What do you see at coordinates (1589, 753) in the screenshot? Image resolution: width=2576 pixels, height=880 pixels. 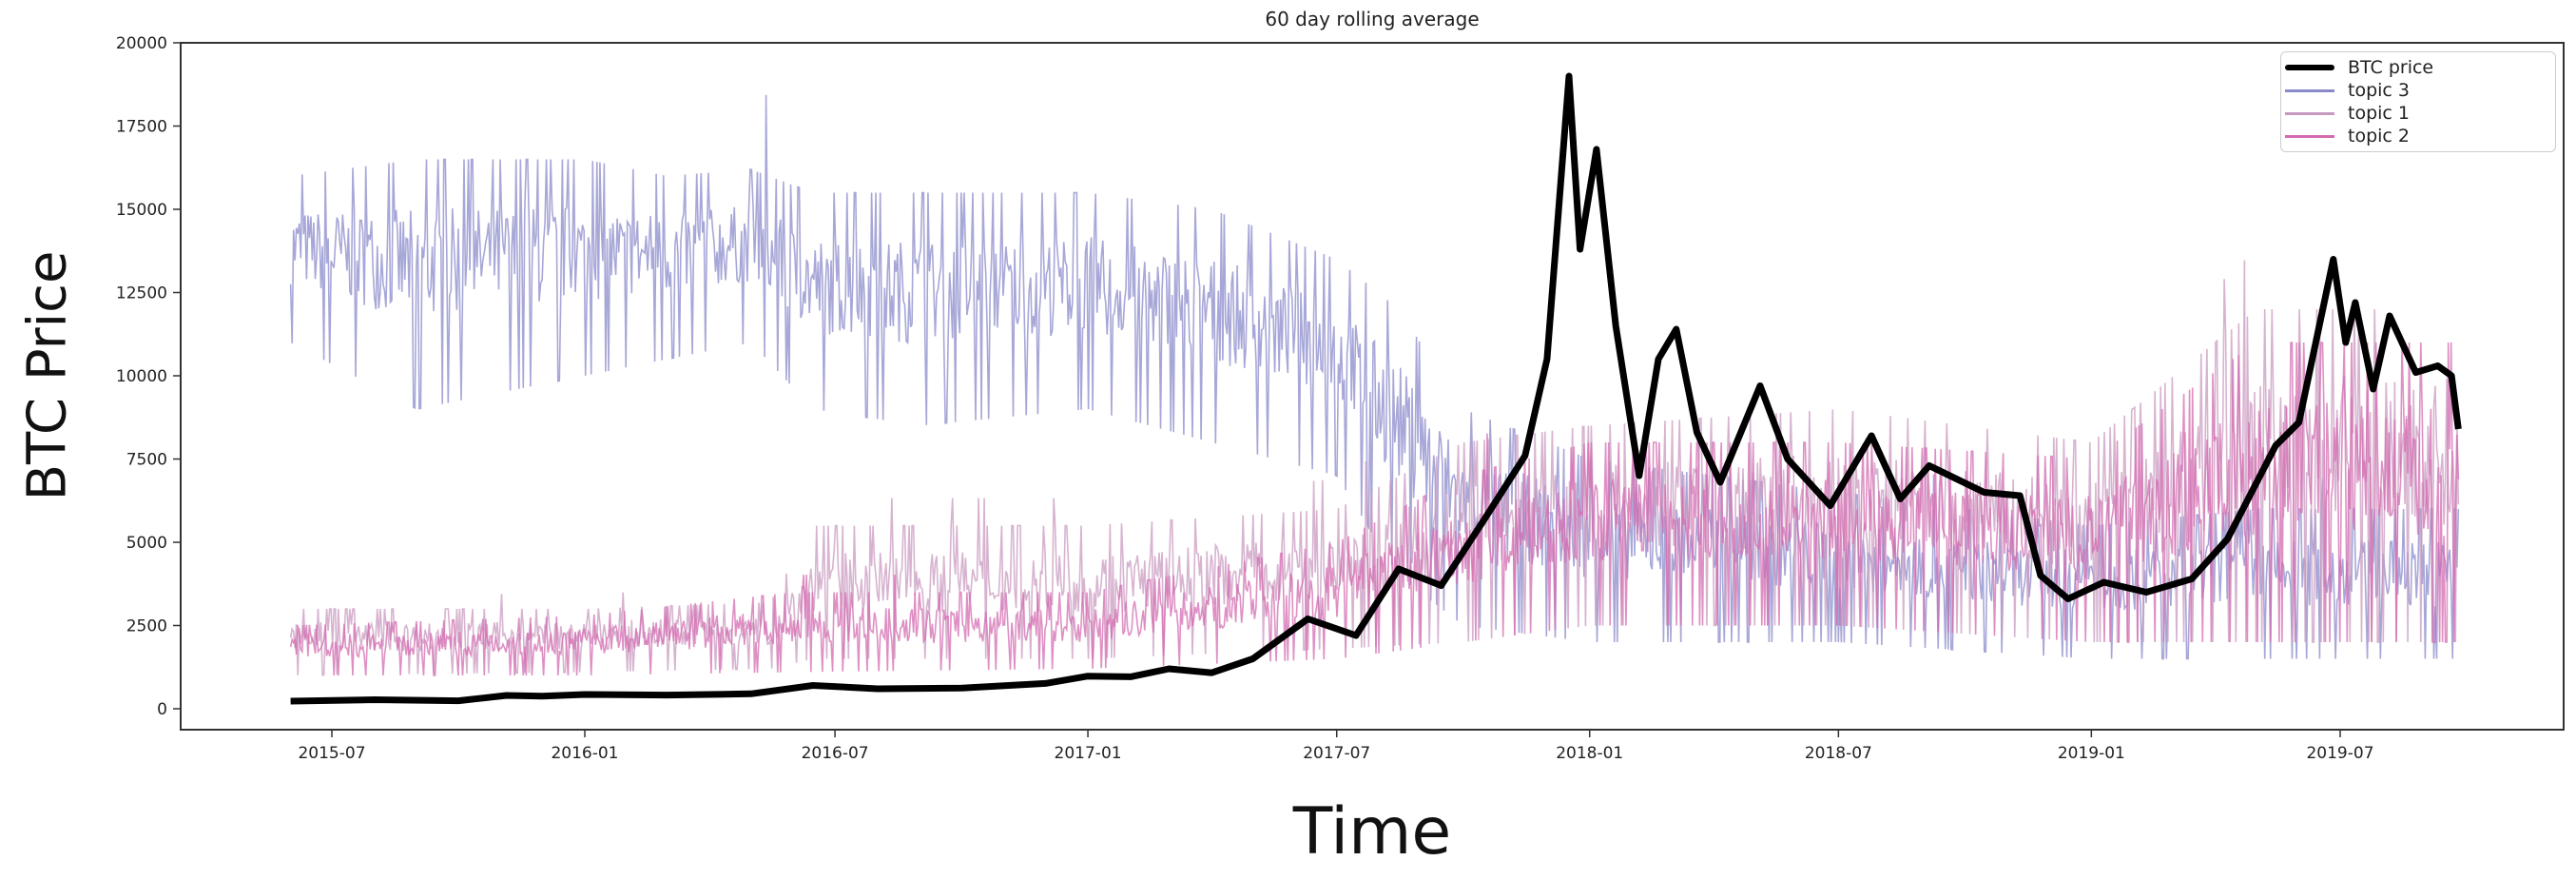 I see `x-tick-label: 2018-01` at bounding box center [1589, 753].